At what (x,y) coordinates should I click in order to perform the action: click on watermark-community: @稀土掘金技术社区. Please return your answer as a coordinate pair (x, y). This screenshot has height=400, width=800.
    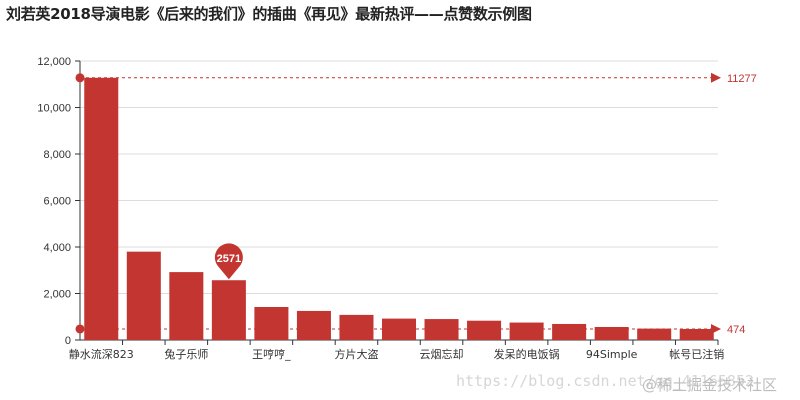
    Looking at the image, I should click on (710, 385).